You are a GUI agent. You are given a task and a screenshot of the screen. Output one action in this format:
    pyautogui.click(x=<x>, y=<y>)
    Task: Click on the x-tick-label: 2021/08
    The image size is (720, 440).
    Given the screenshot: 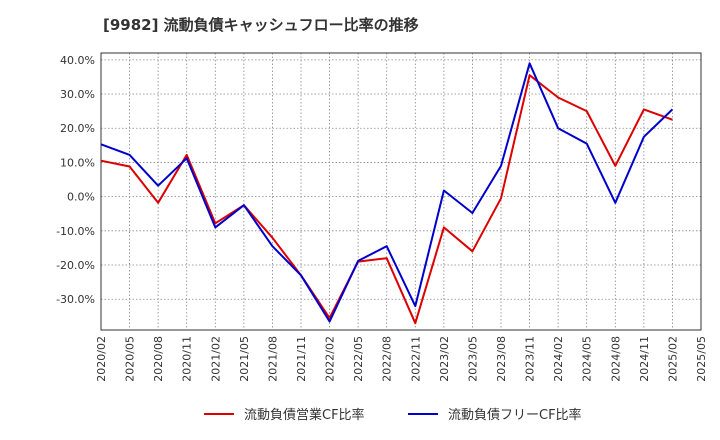 What is the action you would take?
    pyautogui.click(x=272, y=359)
    